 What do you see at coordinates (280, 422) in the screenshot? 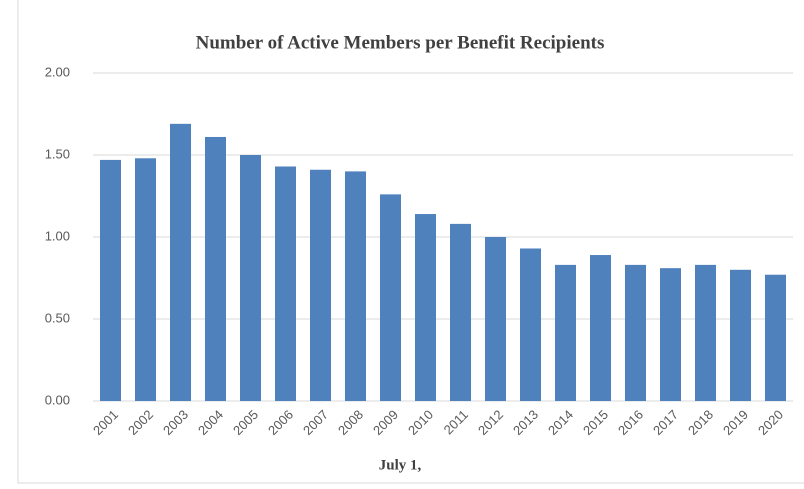
I see `x-tick-label: 2006` at bounding box center [280, 422].